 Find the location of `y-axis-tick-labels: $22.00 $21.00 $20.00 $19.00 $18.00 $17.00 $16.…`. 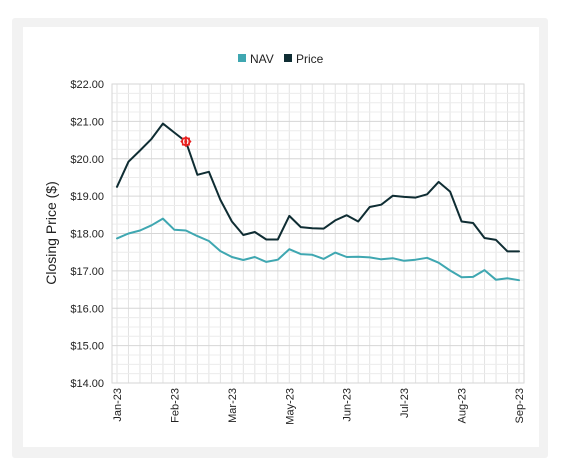

y-axis-tick-labels: $22.00 $21.00 $20.00 $19.00 $18.00 $17.00 $16.… is located at coordinates (87, 234).